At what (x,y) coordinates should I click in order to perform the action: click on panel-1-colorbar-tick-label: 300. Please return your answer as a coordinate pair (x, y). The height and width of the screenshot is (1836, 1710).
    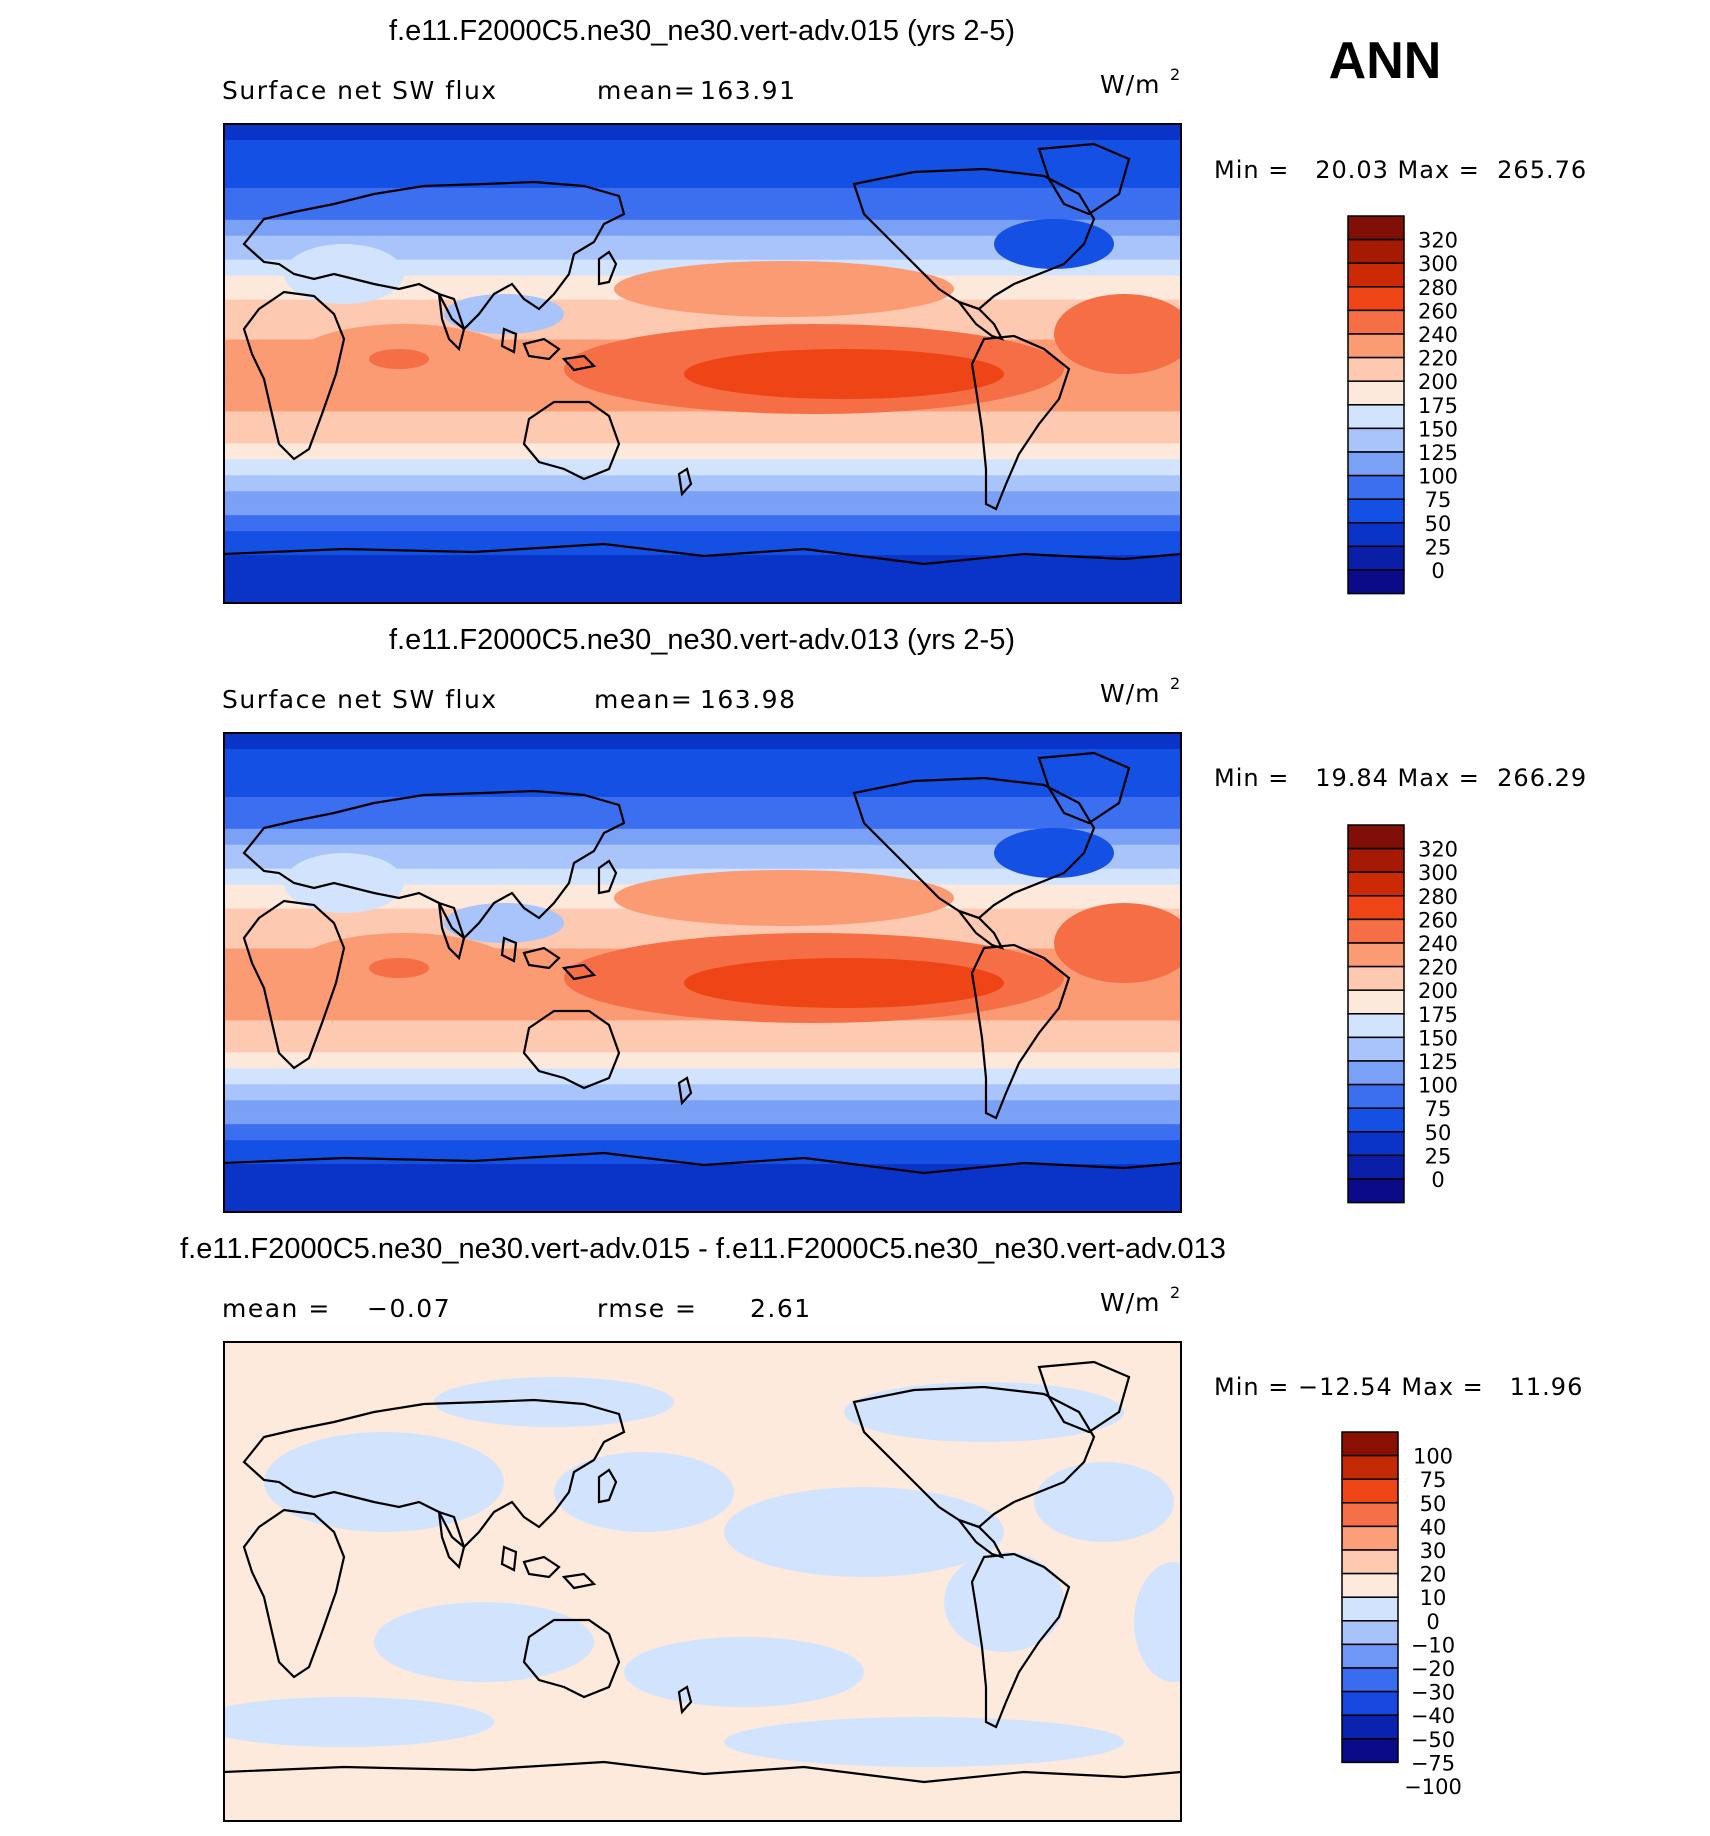
    Looking at the image, I should click on (1438, 264).